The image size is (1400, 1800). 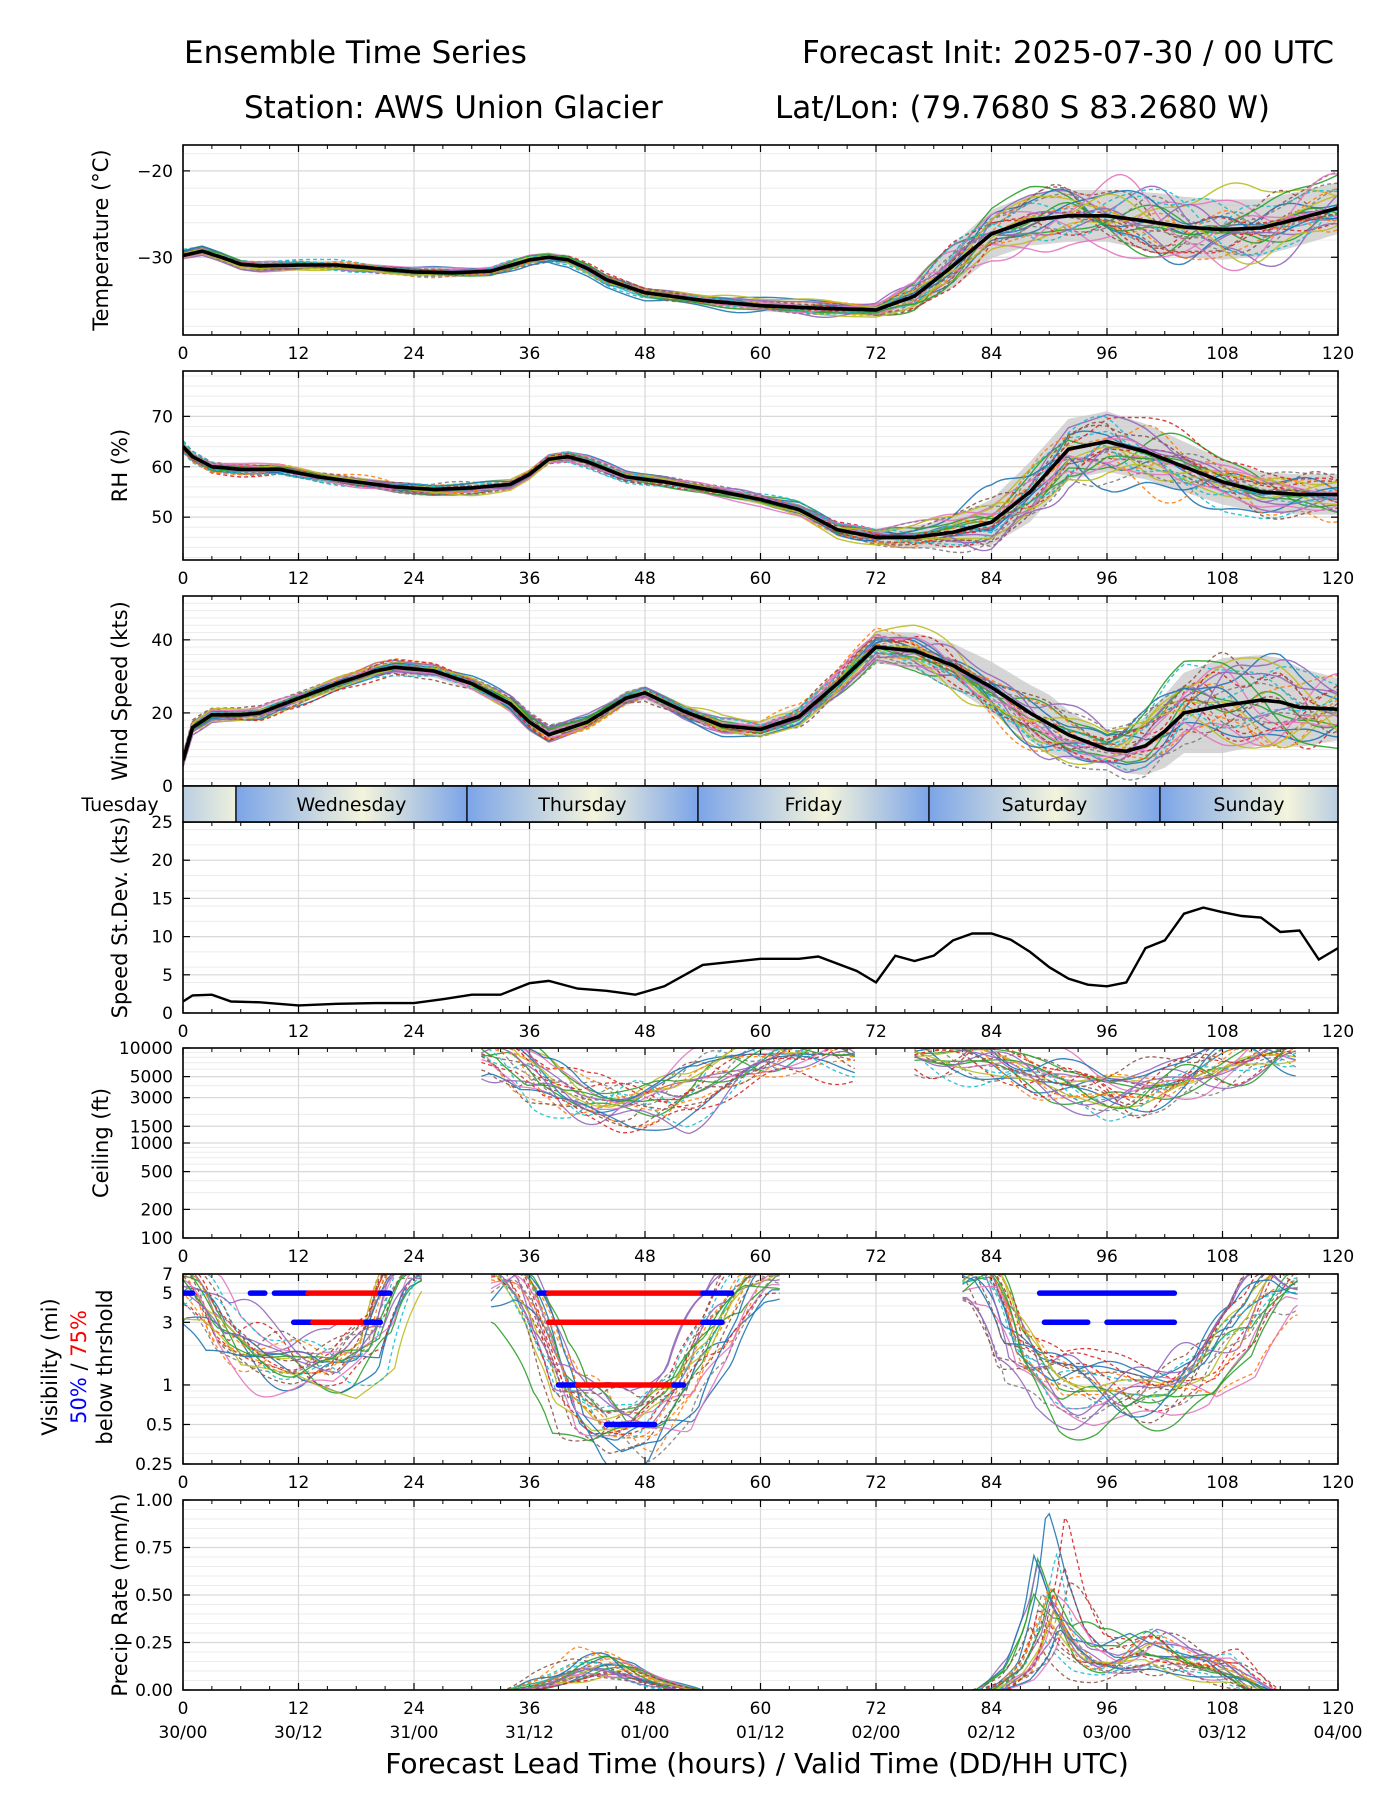 I want to click on plot-area-speed_sd, so click(x=760, y=956).